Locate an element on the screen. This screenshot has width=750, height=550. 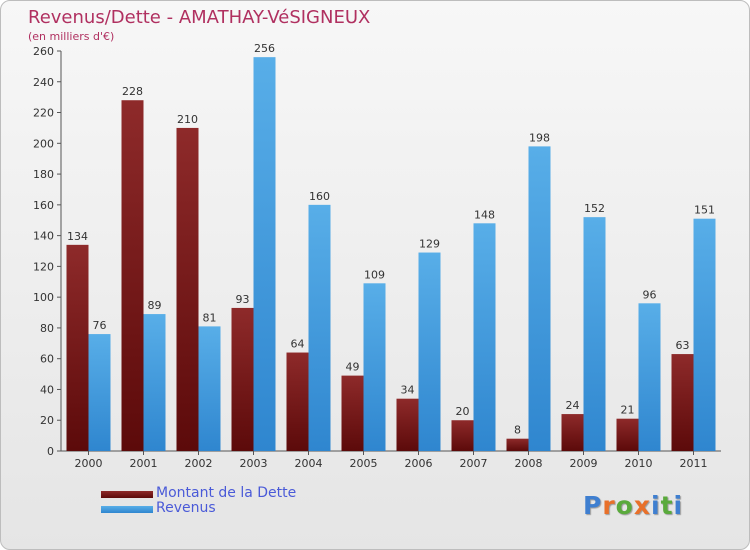
data-label-revenue: 129 is located at coordinates (429, 244).